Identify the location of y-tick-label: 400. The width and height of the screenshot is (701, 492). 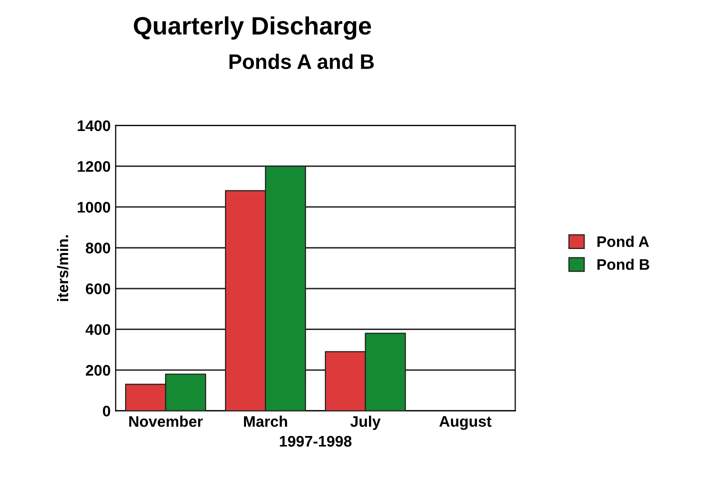
(98, 329).